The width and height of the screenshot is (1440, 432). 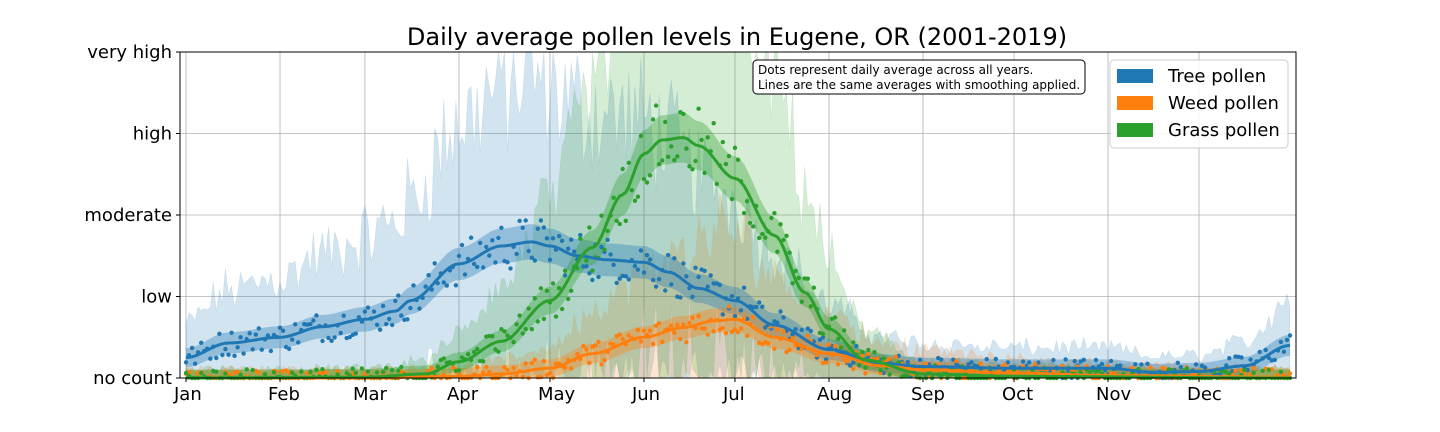 I want to click on annotation-frame, so click(x=919, y=77).